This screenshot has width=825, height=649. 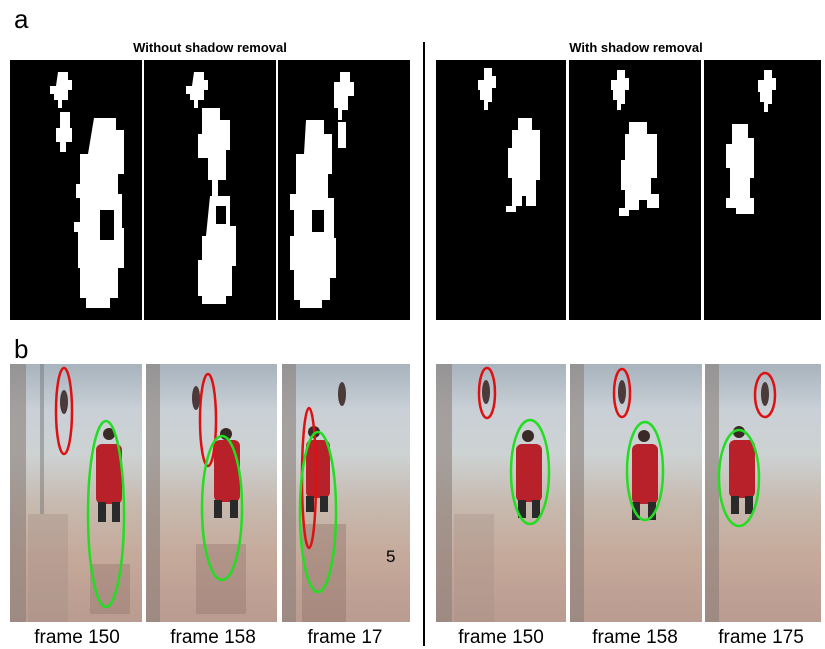 What do you see at coordinates (21, 19) in the screenshot?
I see `panel-label-a: a` at bounding box center [21, 19].